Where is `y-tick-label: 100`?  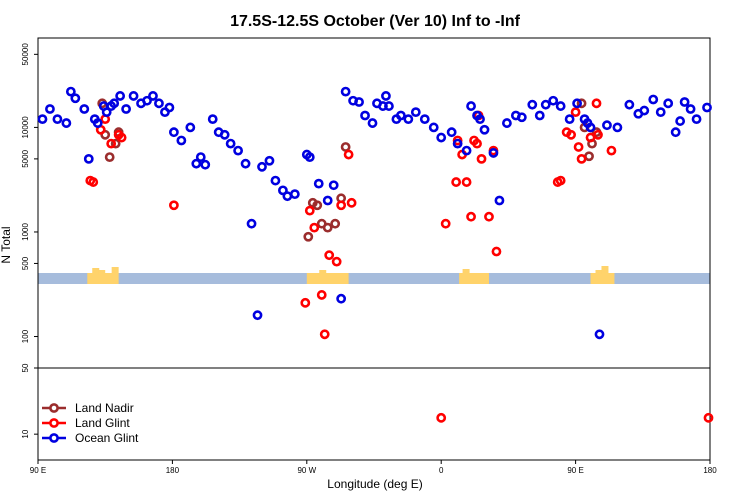
y-tick-label: 100 is located at coordinates (25, 336).